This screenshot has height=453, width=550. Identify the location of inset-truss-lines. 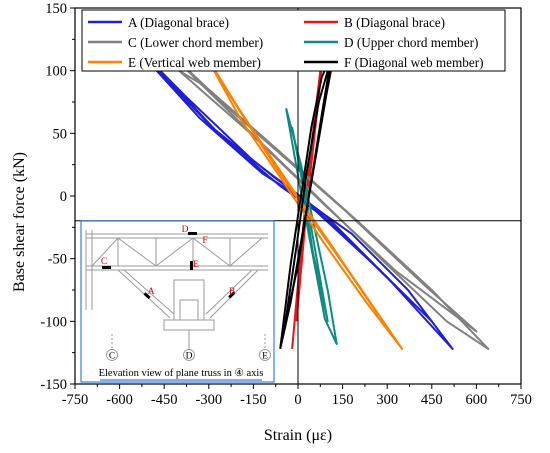
(176, 290).